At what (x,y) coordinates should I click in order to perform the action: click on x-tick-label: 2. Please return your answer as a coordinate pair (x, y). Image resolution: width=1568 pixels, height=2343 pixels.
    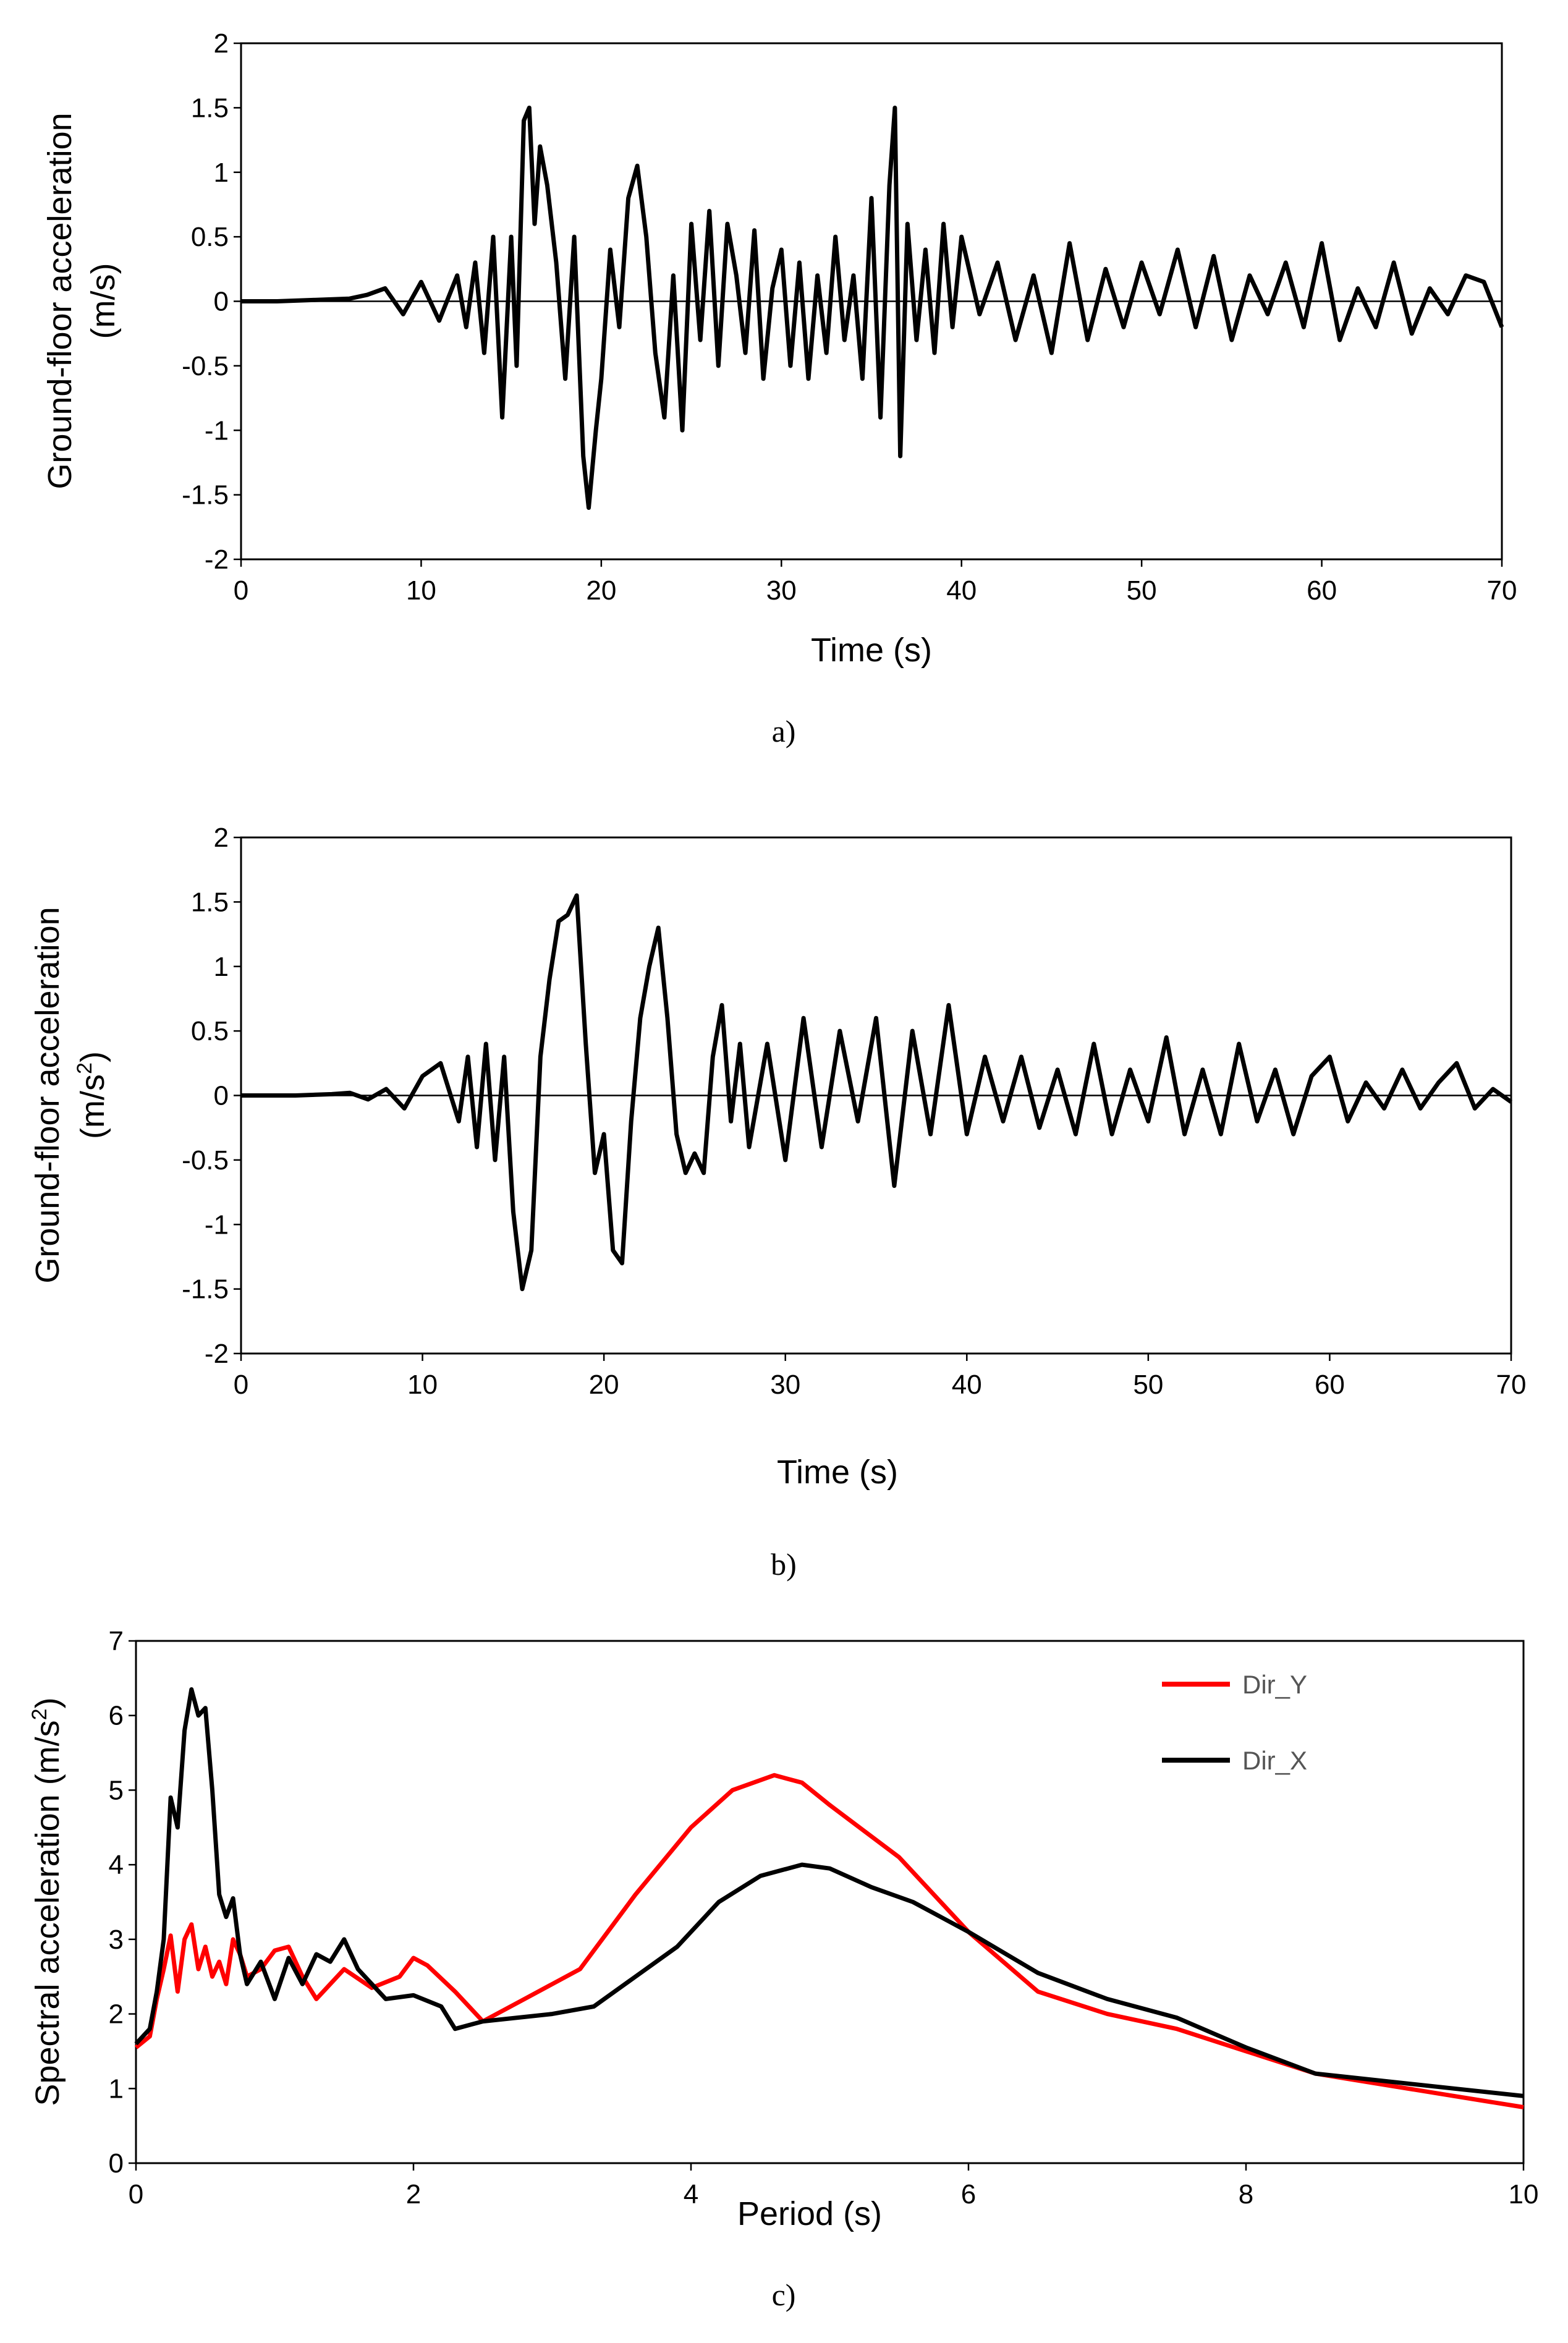
    Looking at the image, I should click on (413, 2195).